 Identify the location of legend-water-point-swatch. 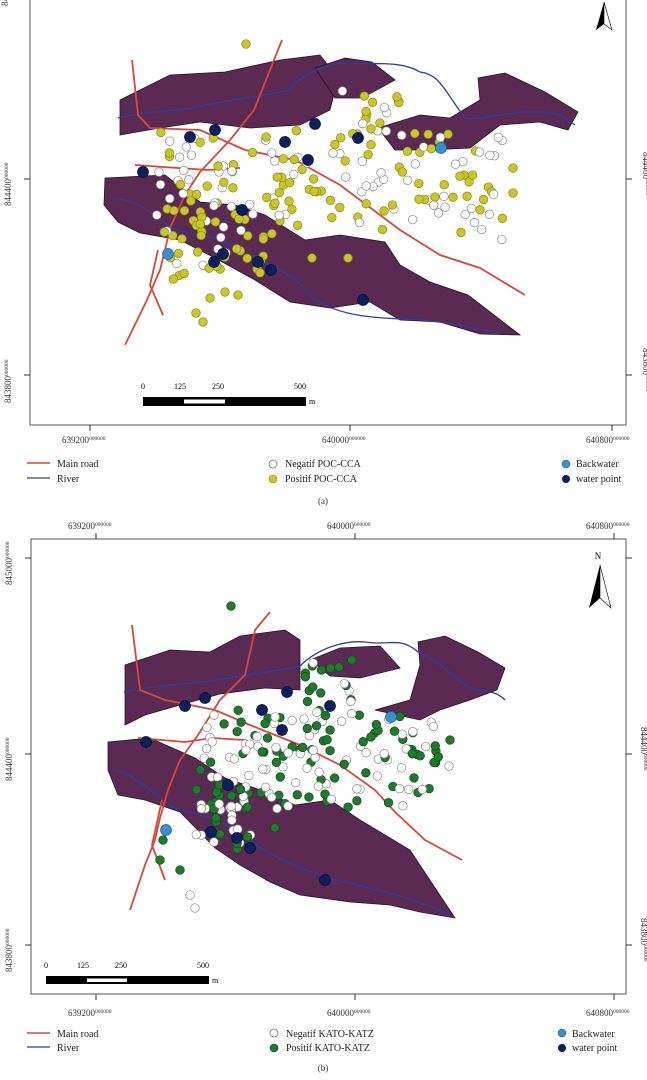
(562, 1048).